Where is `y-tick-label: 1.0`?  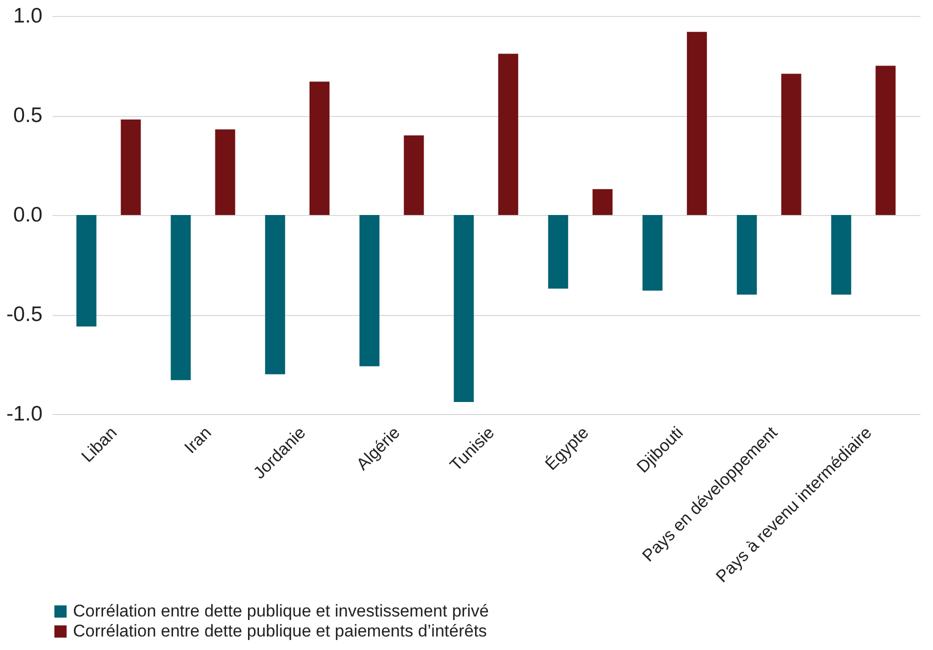 y-tick-label: 1.0 is located at coordinates (27, 16).